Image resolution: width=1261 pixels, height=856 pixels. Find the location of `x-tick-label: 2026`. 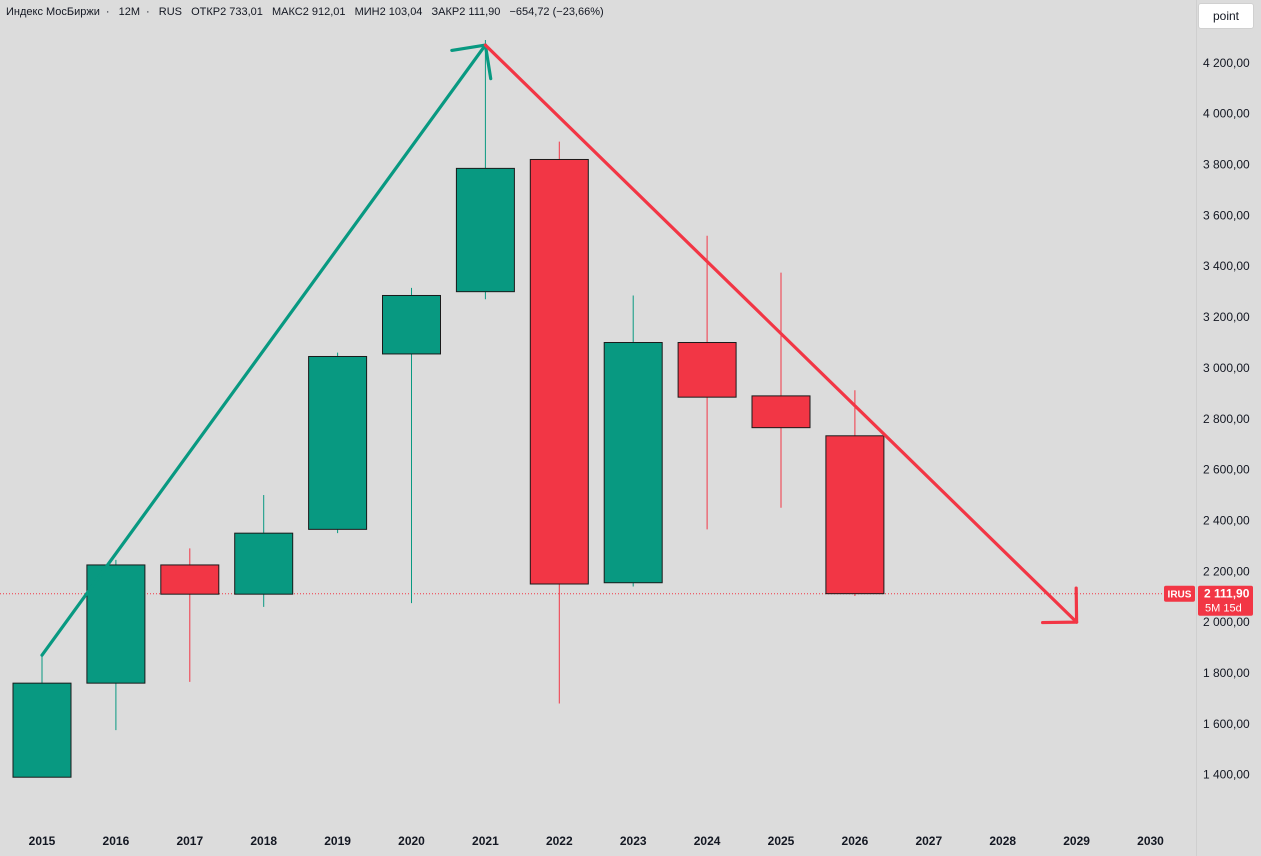

x-tick-label: 2026 is located at coordinates (855, 841).